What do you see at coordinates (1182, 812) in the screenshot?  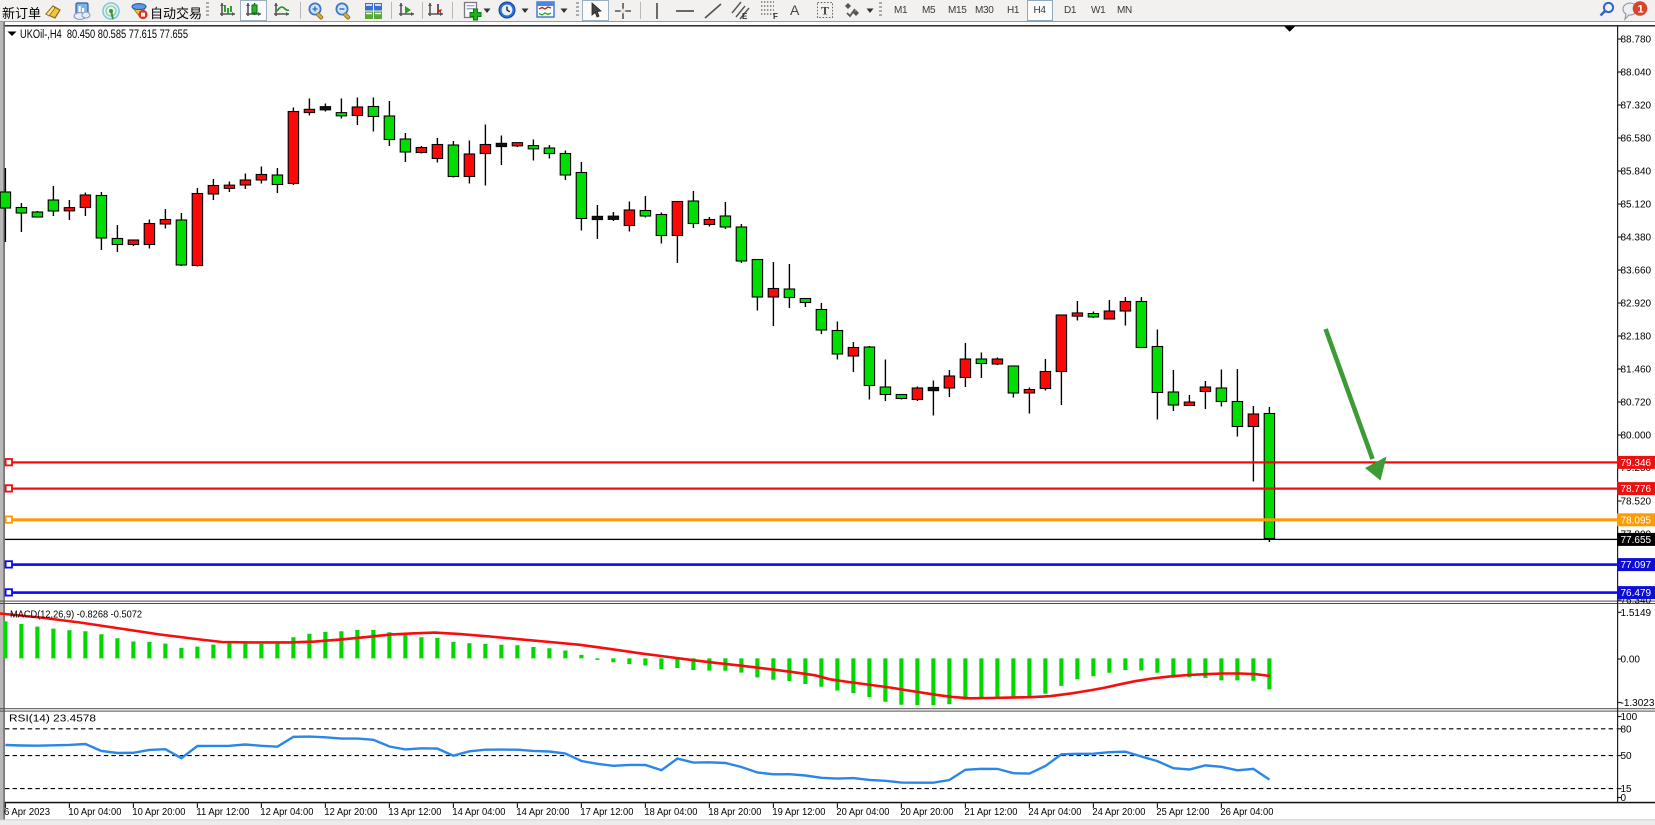 I see `svg-text: 25 Apr 12:00` at bounding box center [1182, 812].